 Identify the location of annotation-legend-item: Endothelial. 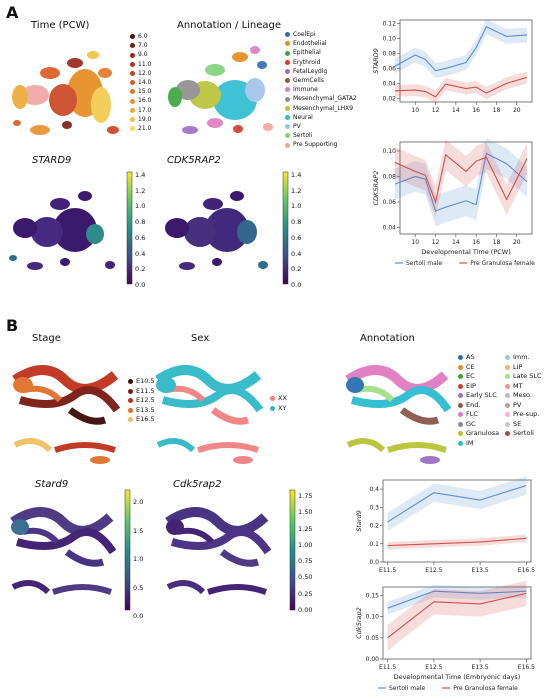
(321, 43).